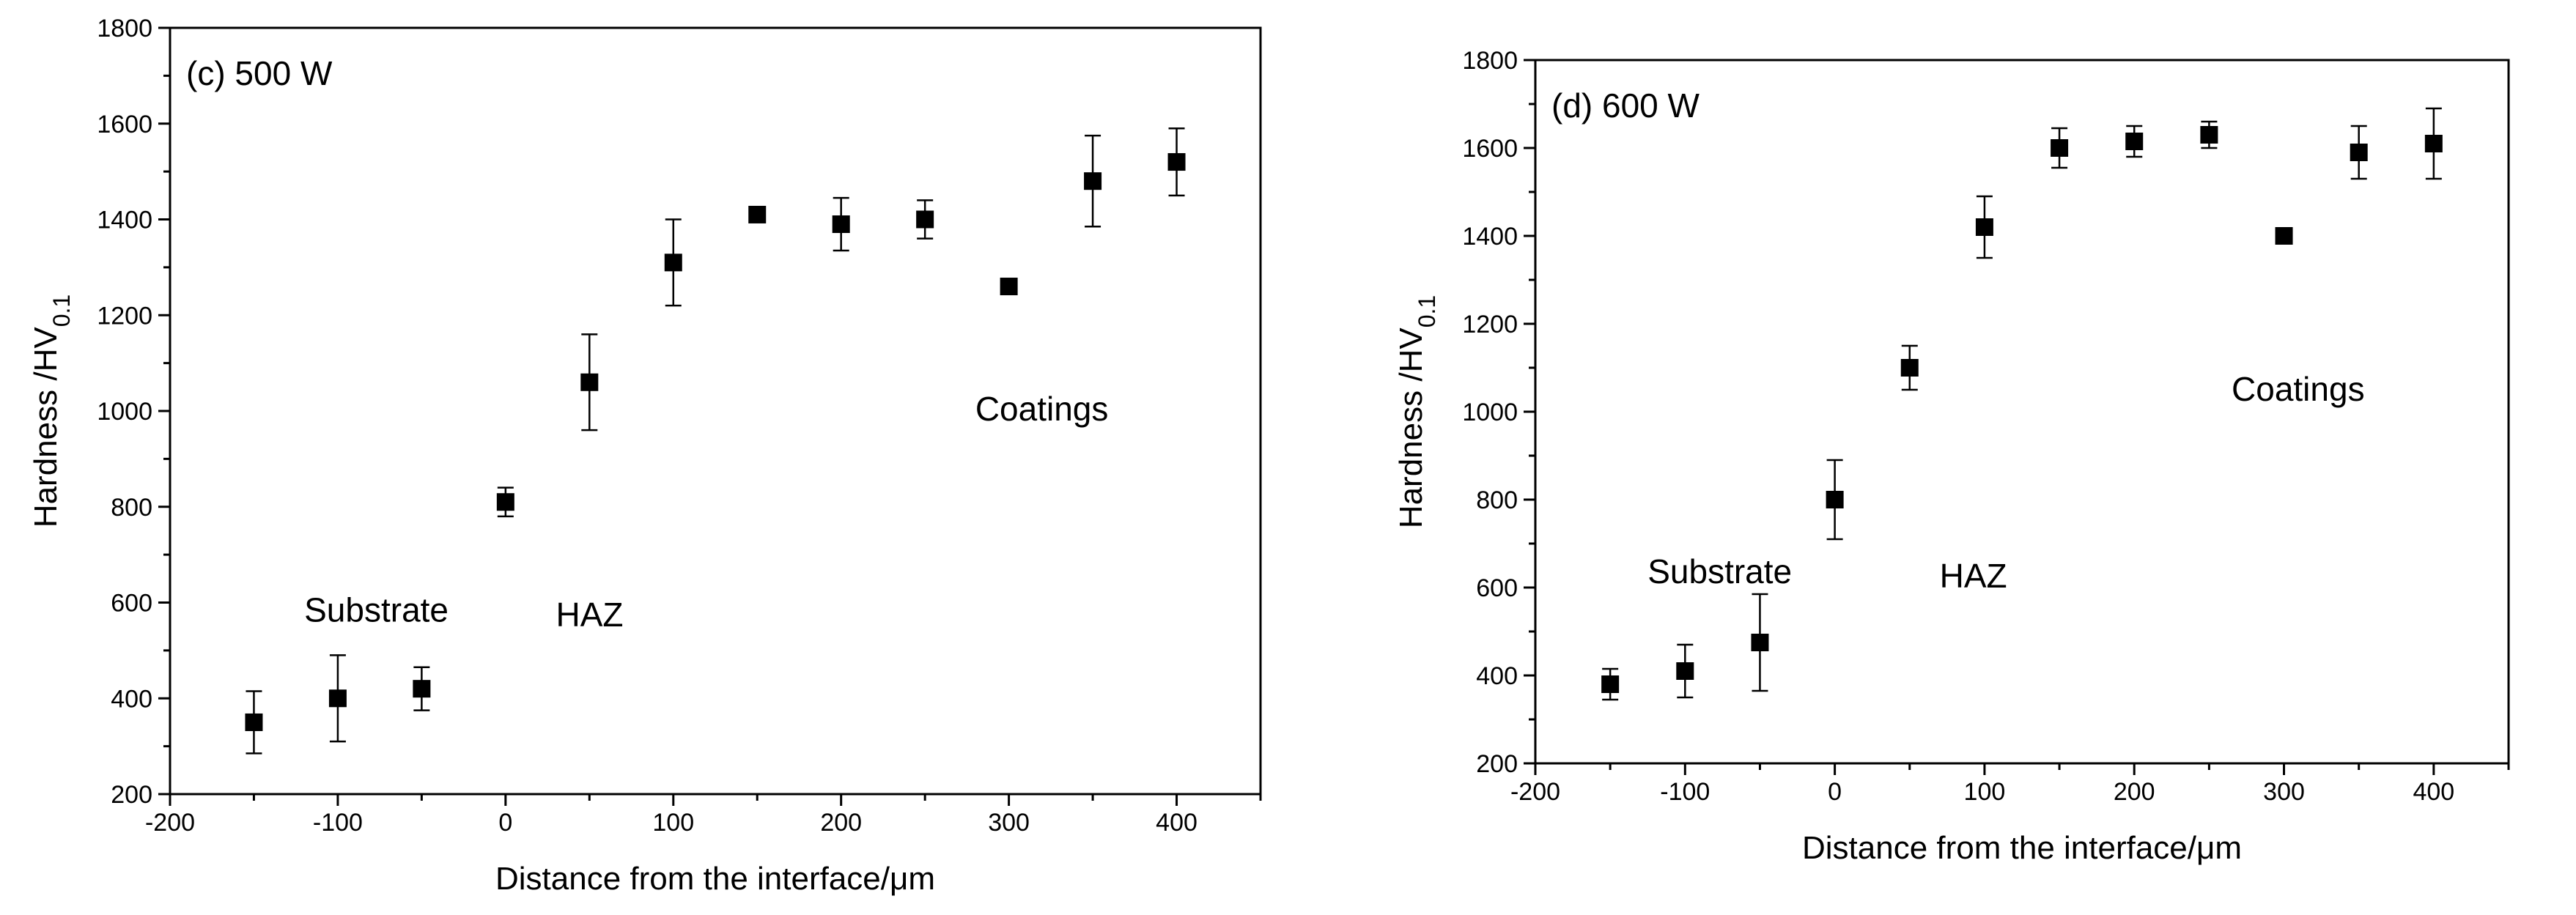  What do you see at coordinates (1626, 105) in the screenshot?
I see `panel-label: (d) 600 W` at bounding box center [1626, 105].